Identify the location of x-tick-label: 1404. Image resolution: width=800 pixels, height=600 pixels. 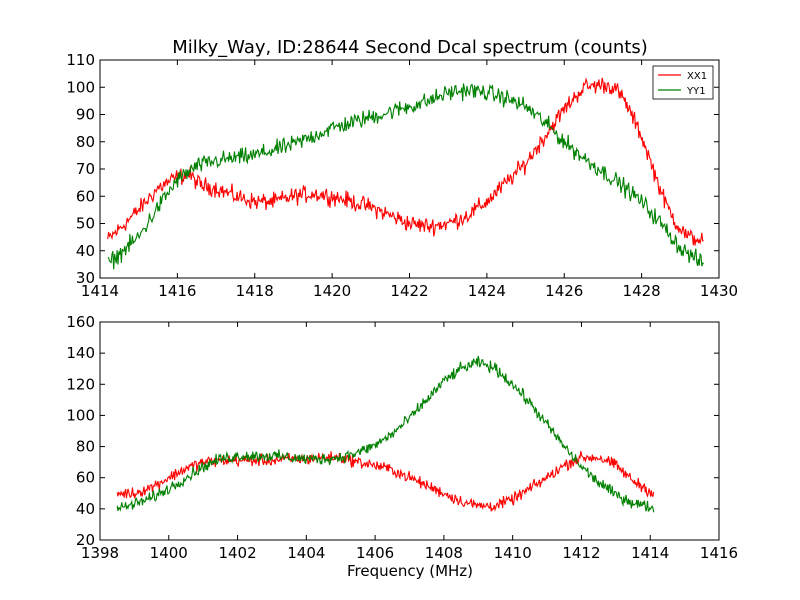
(306, 553).